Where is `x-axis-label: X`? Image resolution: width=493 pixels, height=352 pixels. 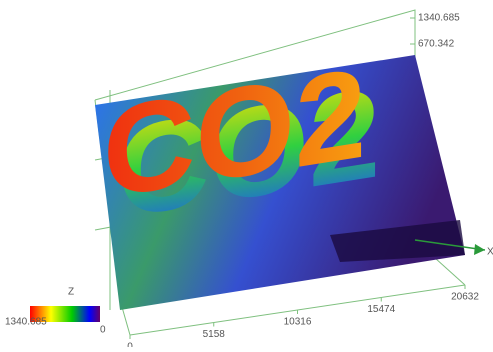
x-axis-label: X is located at coordinates (490, 252).